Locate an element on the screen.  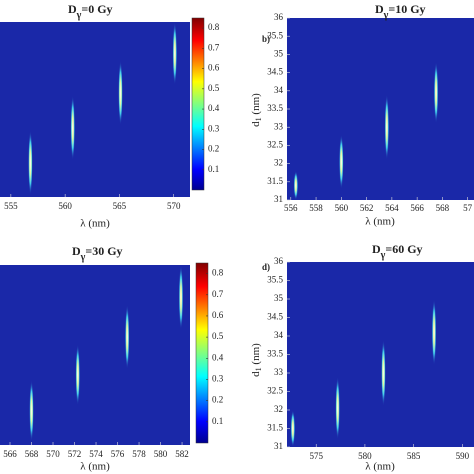
x-tick-label: 574 is located at coordinates (96, 454).